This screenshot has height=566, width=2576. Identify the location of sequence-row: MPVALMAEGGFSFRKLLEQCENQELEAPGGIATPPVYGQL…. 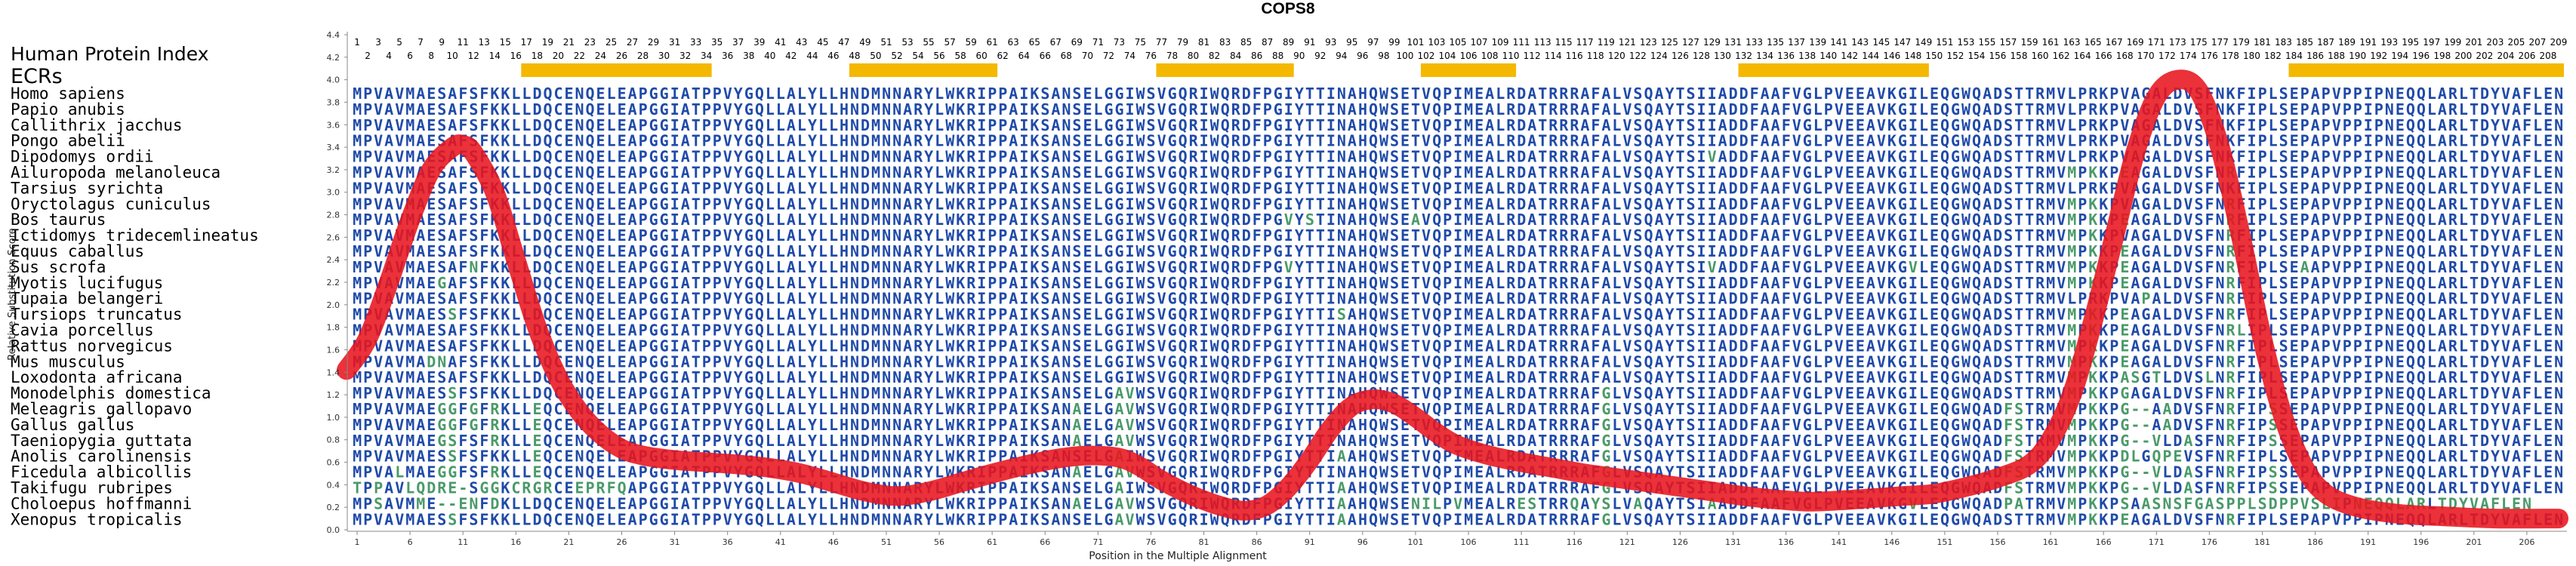
(1458, 472).